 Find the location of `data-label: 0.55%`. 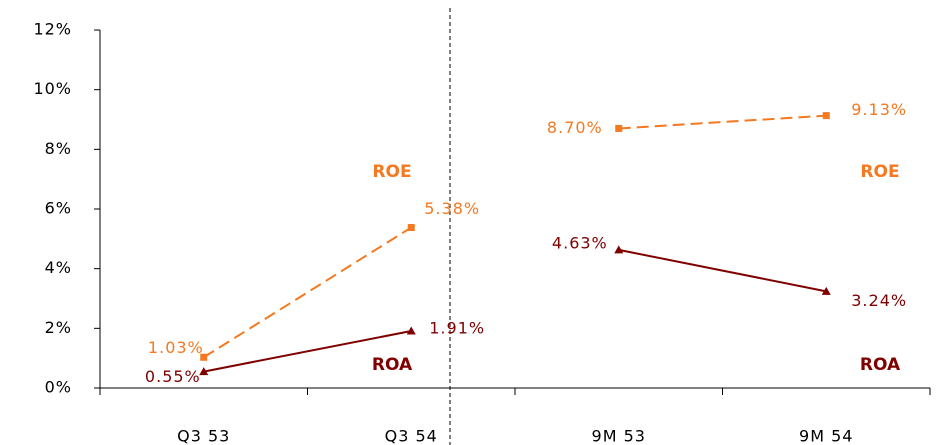

data-label: 0.55% is located at coordinates (173, 376).